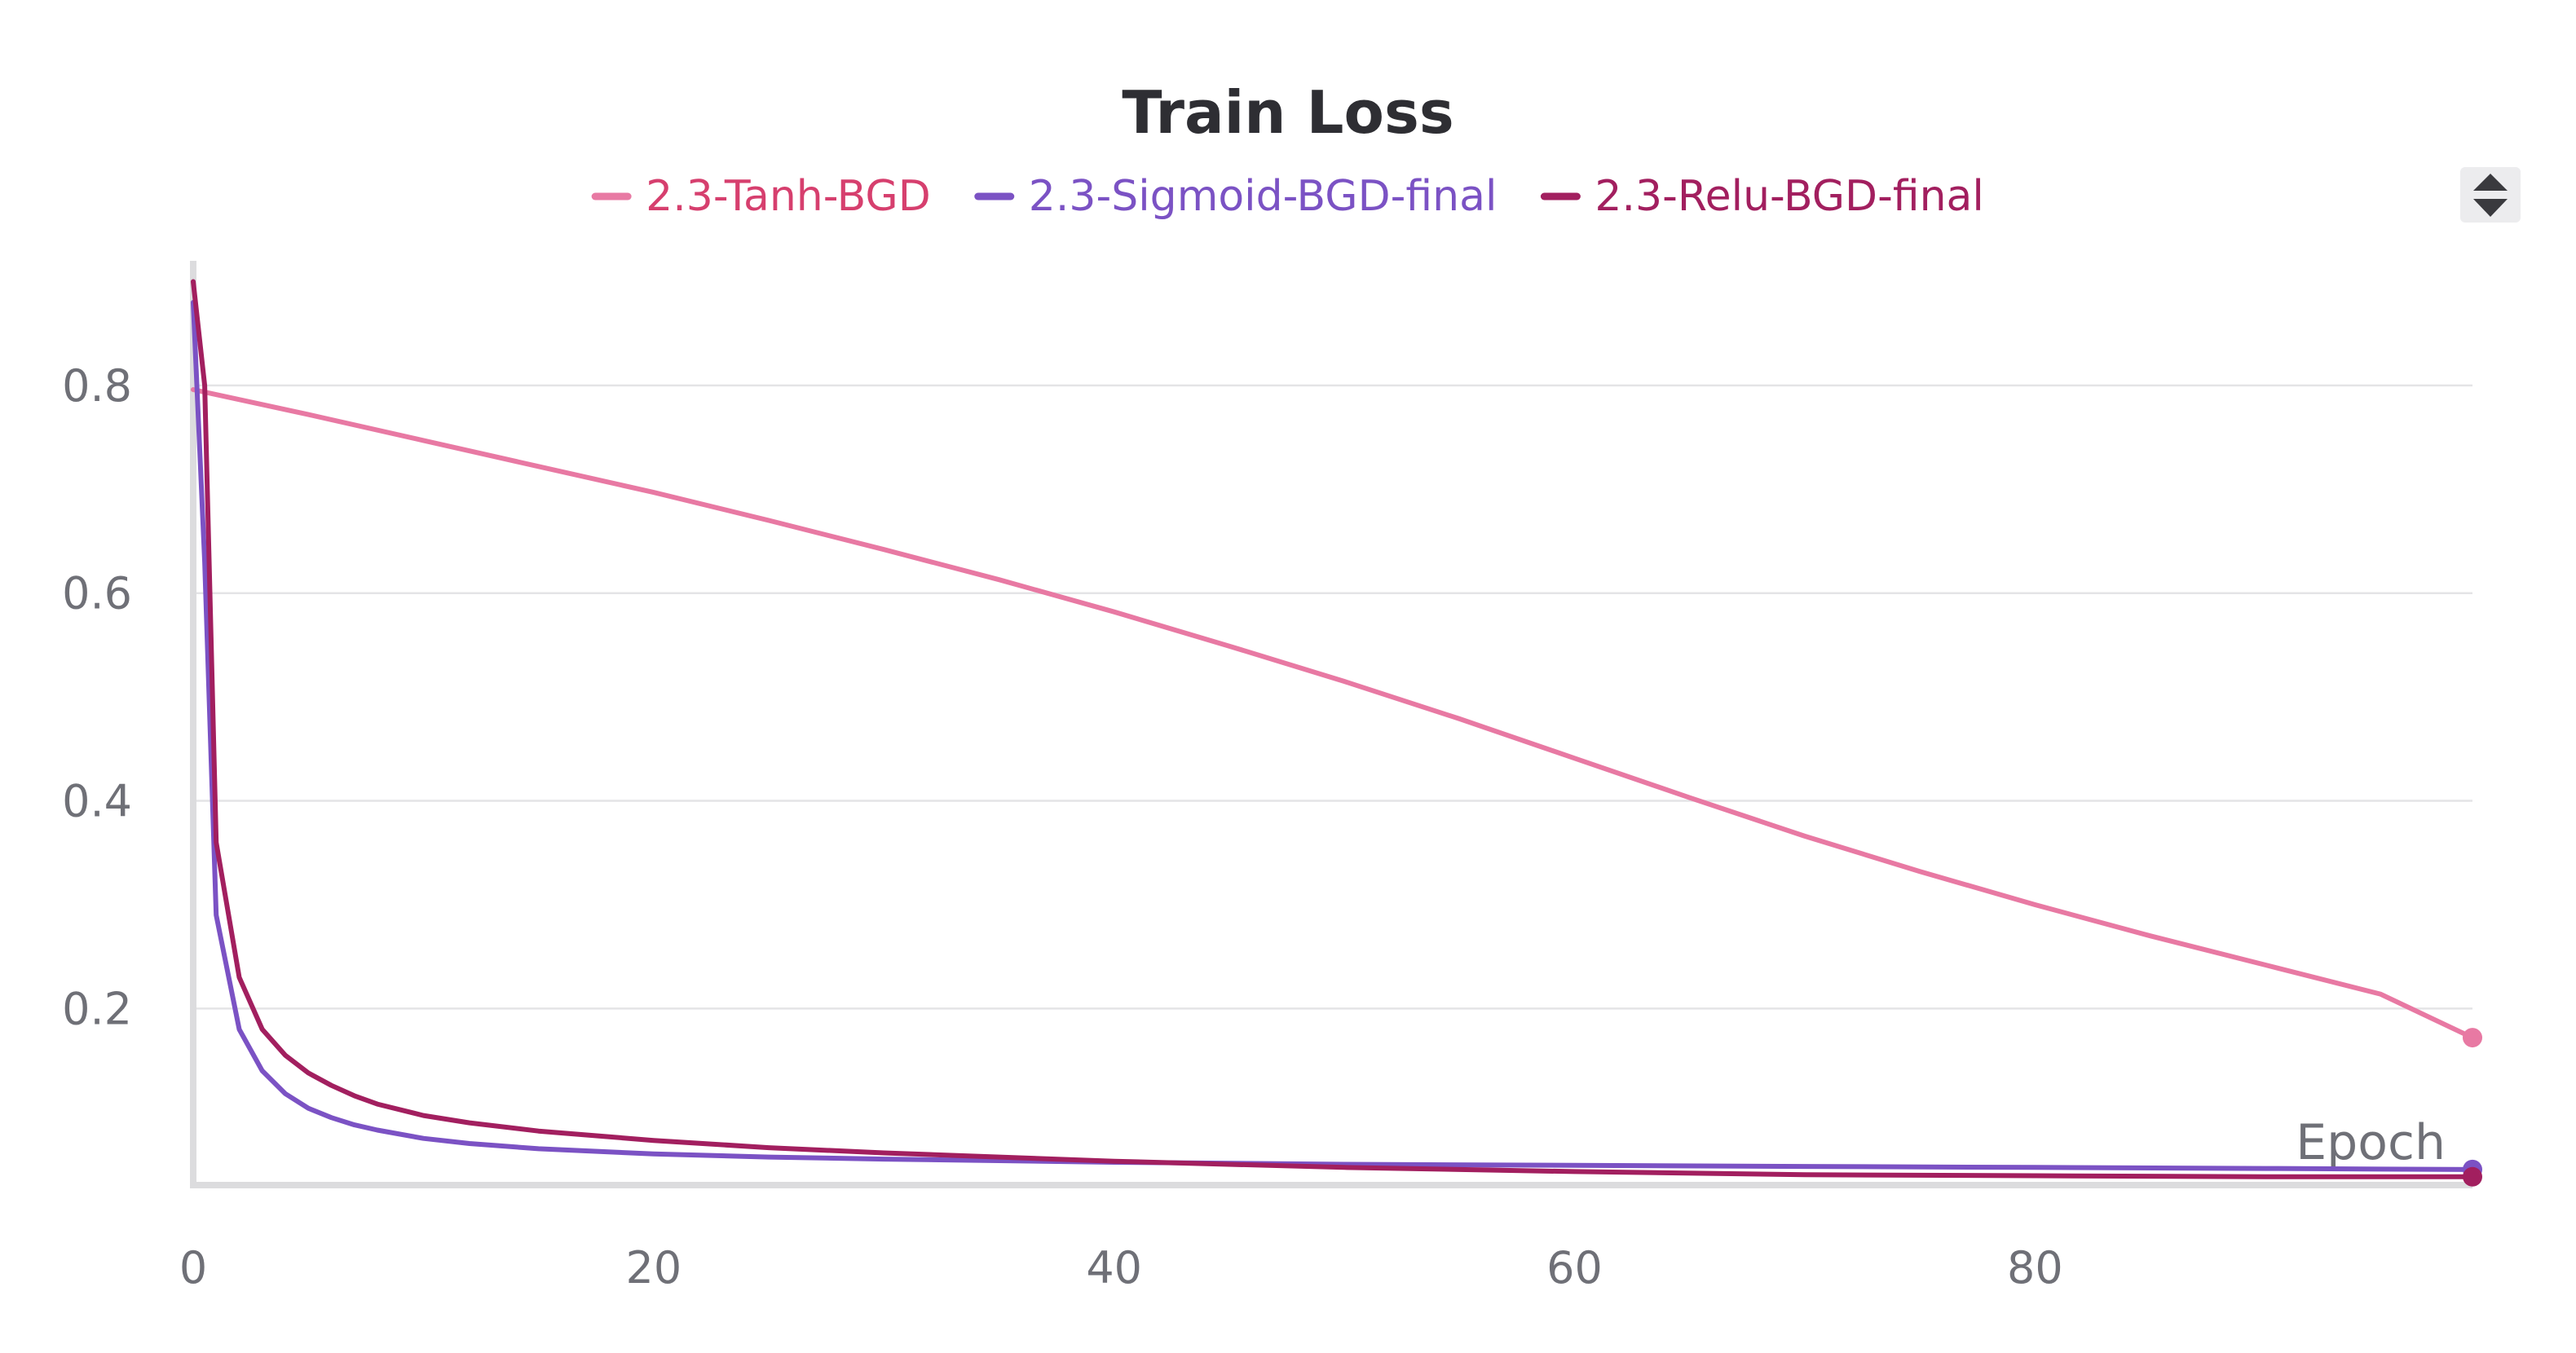 Image resolution: width=2576 pixels, height=1353 pixels. Describe the element at coordinates (97, 593) in the screenshot. I see `y-tick-label: 0.6` at that location.